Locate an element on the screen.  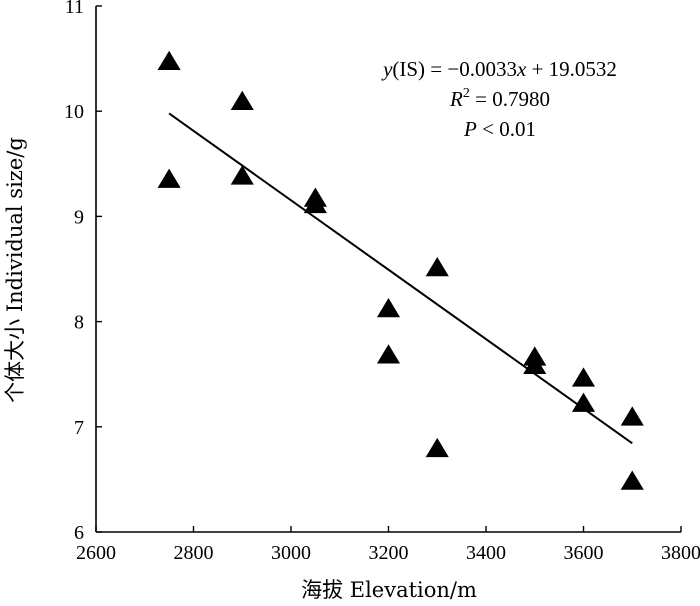
x-axis-ticks: 2600 2800 3000 3200 3400 3600 3800 is located at coordinates (388, 545).